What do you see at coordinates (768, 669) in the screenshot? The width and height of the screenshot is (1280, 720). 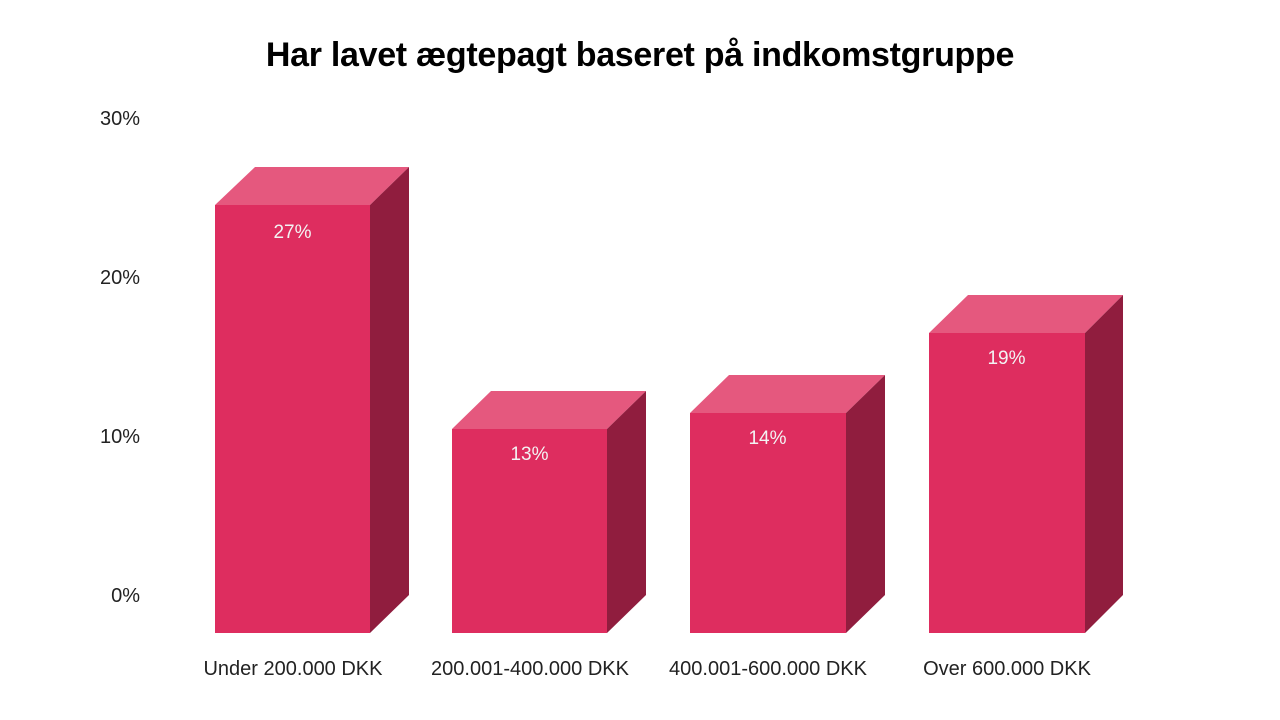 I see `x-label-400001-600000: 400.001-600.000 DKK` at bounding box center [768, 669].